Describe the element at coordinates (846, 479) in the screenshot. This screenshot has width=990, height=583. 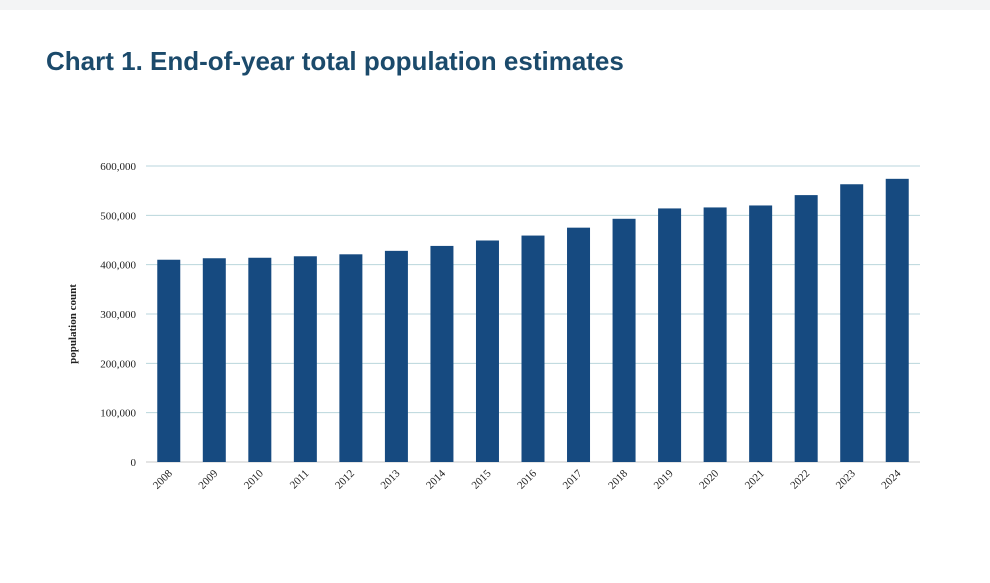
I see `x-tick-label: 2023` at that location.